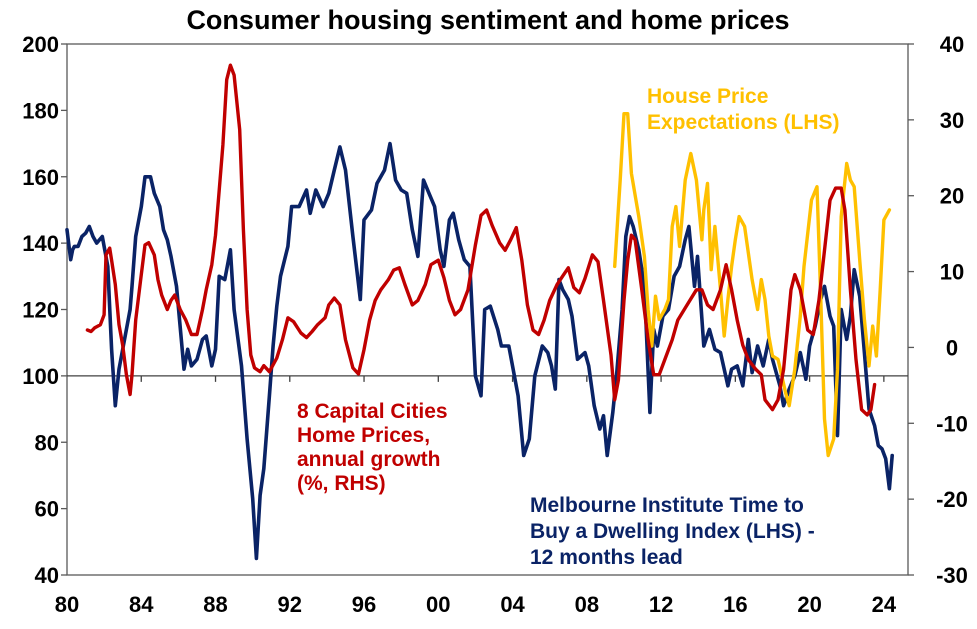 This screenshot has width=977, height=629. Describe the element at coordinates (215, 604) in the screenshot. I see `x-tick-label: 88` at that location.